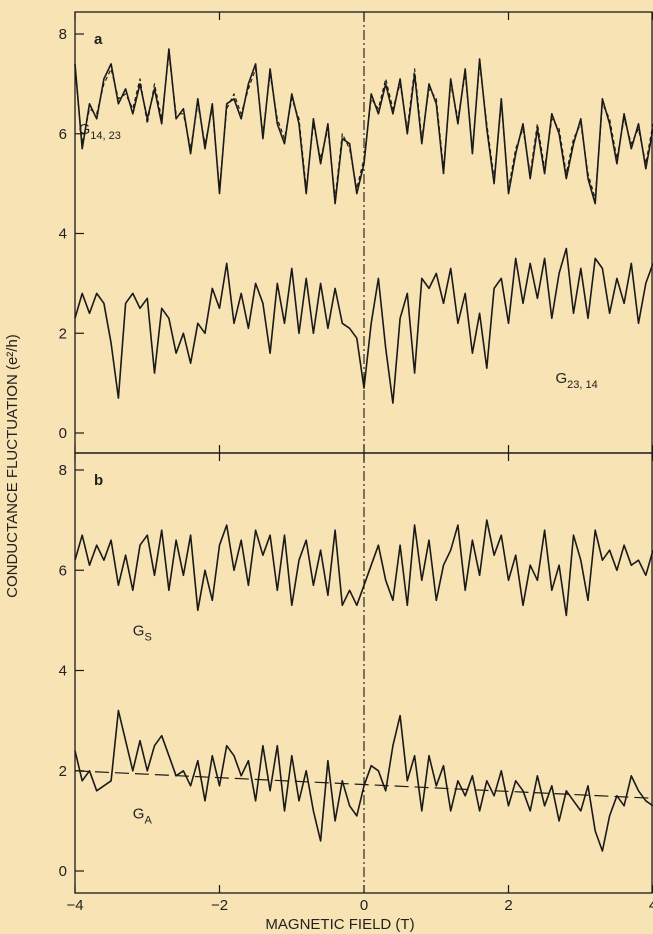 Image resolution: width=653 pixels, height=934 pixels. What do you see at coordinates (74, 905) in the screenshot?
I see `x-tick-label: −4` at bounding box center [74, 905].